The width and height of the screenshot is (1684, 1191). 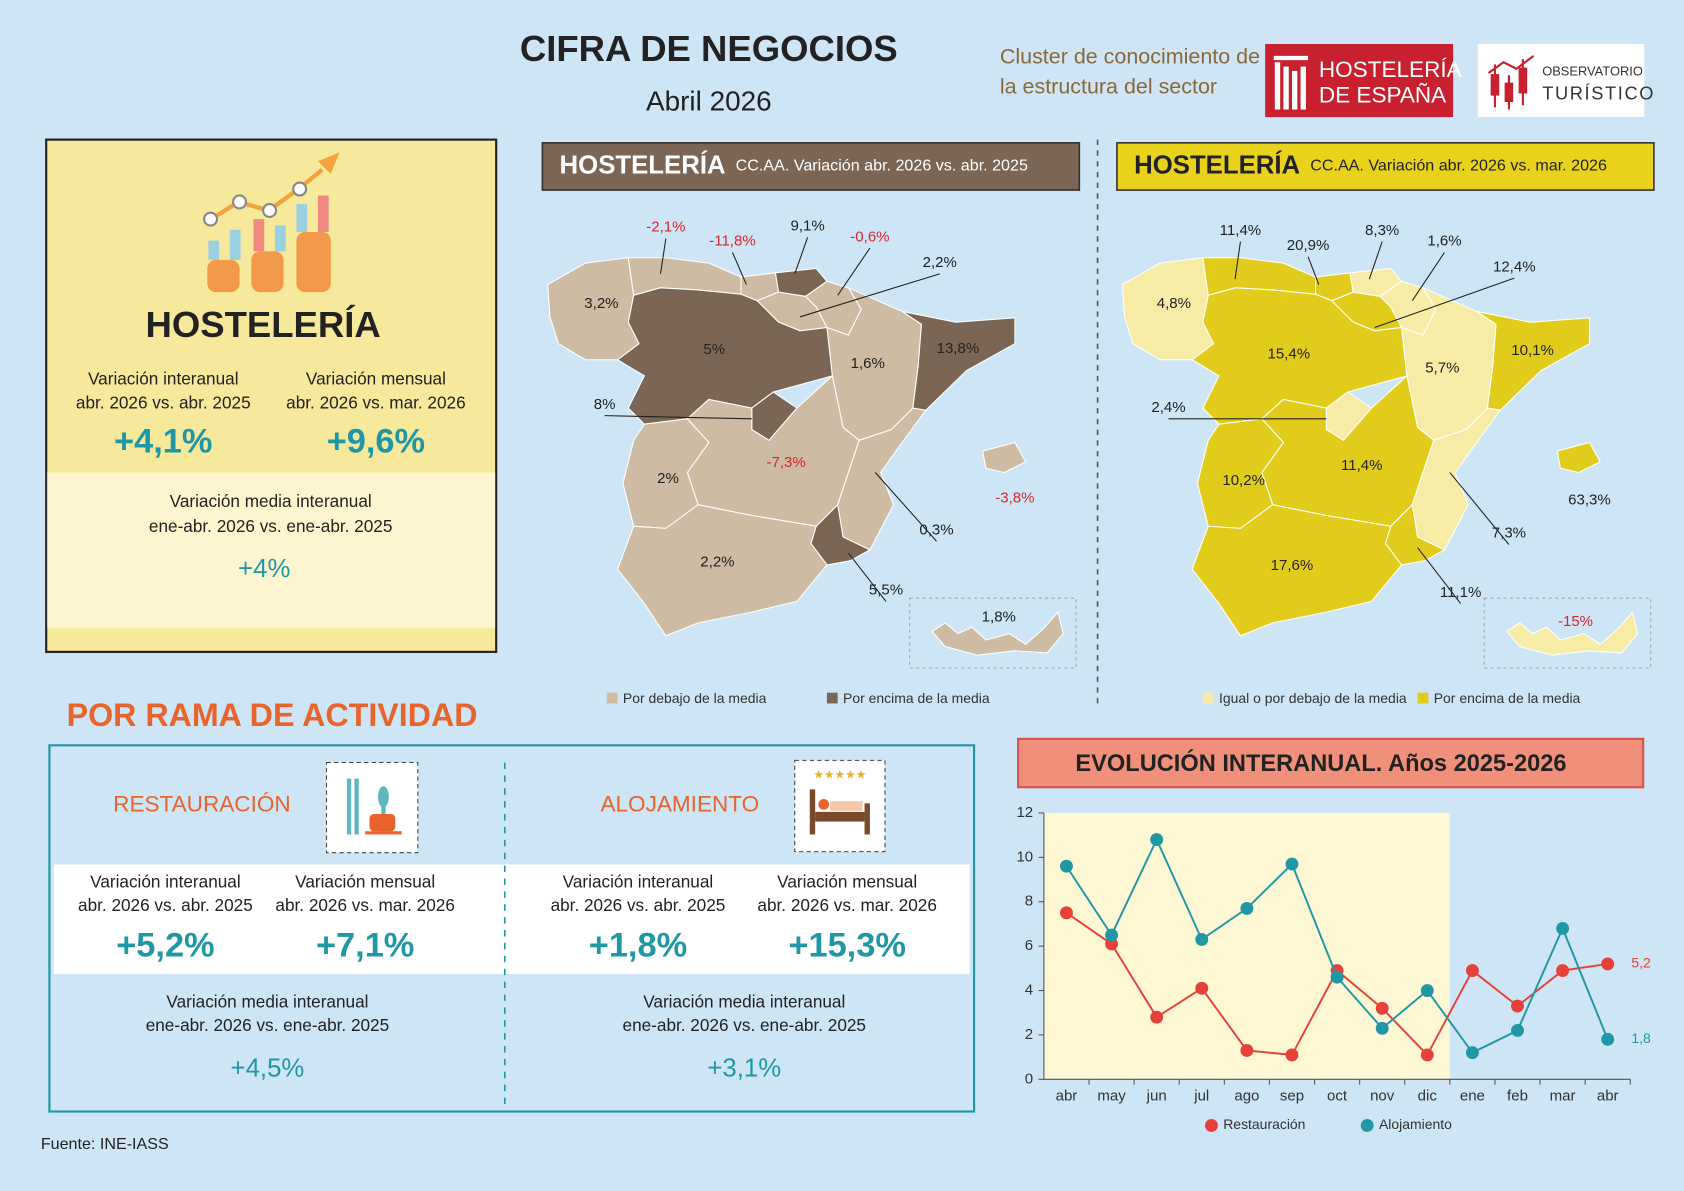 What do you see at coordinates (886, 590) in the screenshot?
I see `region-label: 5,5%` at bounding box center [886, 590].